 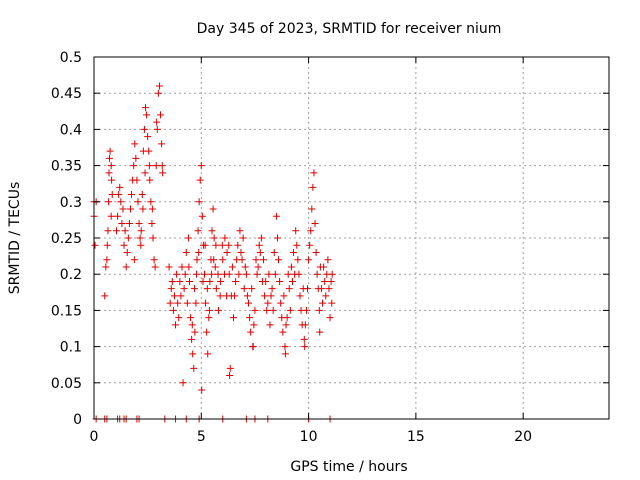 What do you see at coordinates (66, 167) in the screenshot?
I see `y-tick-label: 0.35` at bounding box center [66, 167].